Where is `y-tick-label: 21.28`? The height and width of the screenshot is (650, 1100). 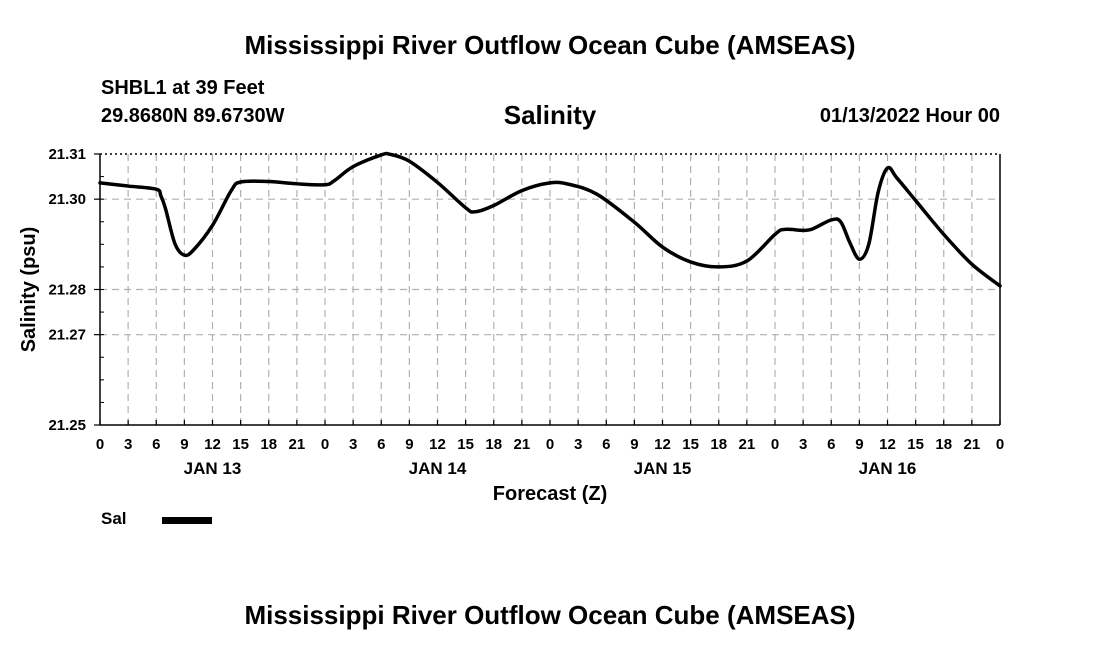 y-tick-label: 21.28 is located at coordinates (67, 290).